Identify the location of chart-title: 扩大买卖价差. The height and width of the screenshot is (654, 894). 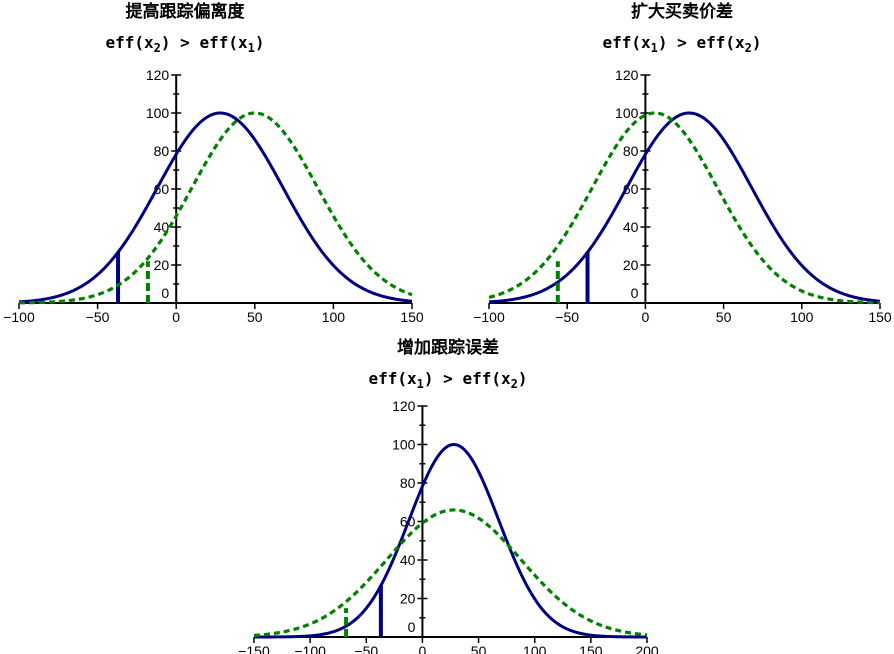
(682, 11).